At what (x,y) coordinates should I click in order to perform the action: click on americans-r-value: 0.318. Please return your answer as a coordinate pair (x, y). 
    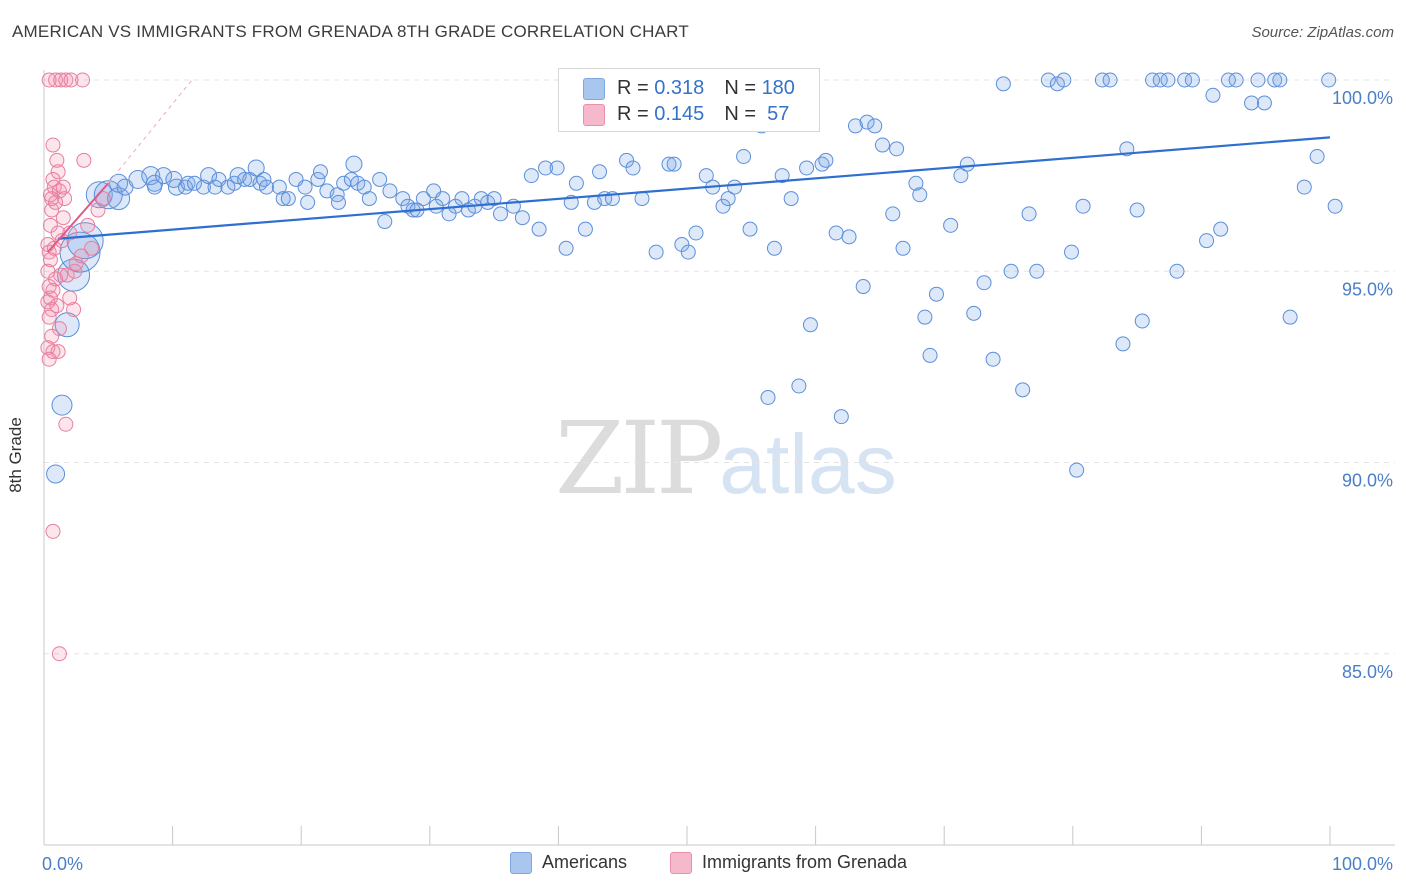
    Looking at the image, I should click on (679, 88).